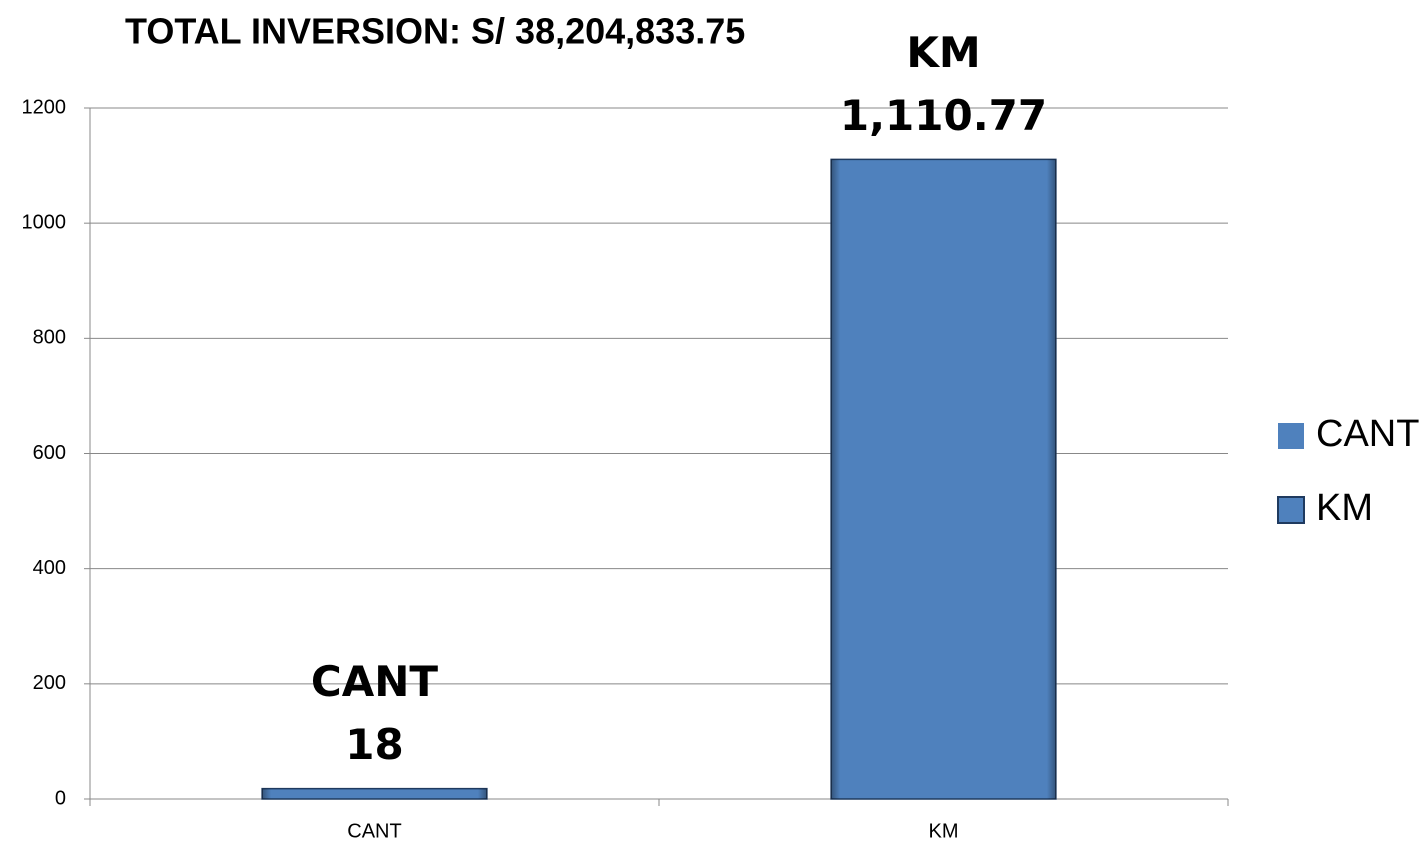 The height and width of the screenshot is (843, 1428). What do you see at coordinates (943, 115) in the screenshot?
I see `data-label: 1,110.77` at bounding box center [943, 115].